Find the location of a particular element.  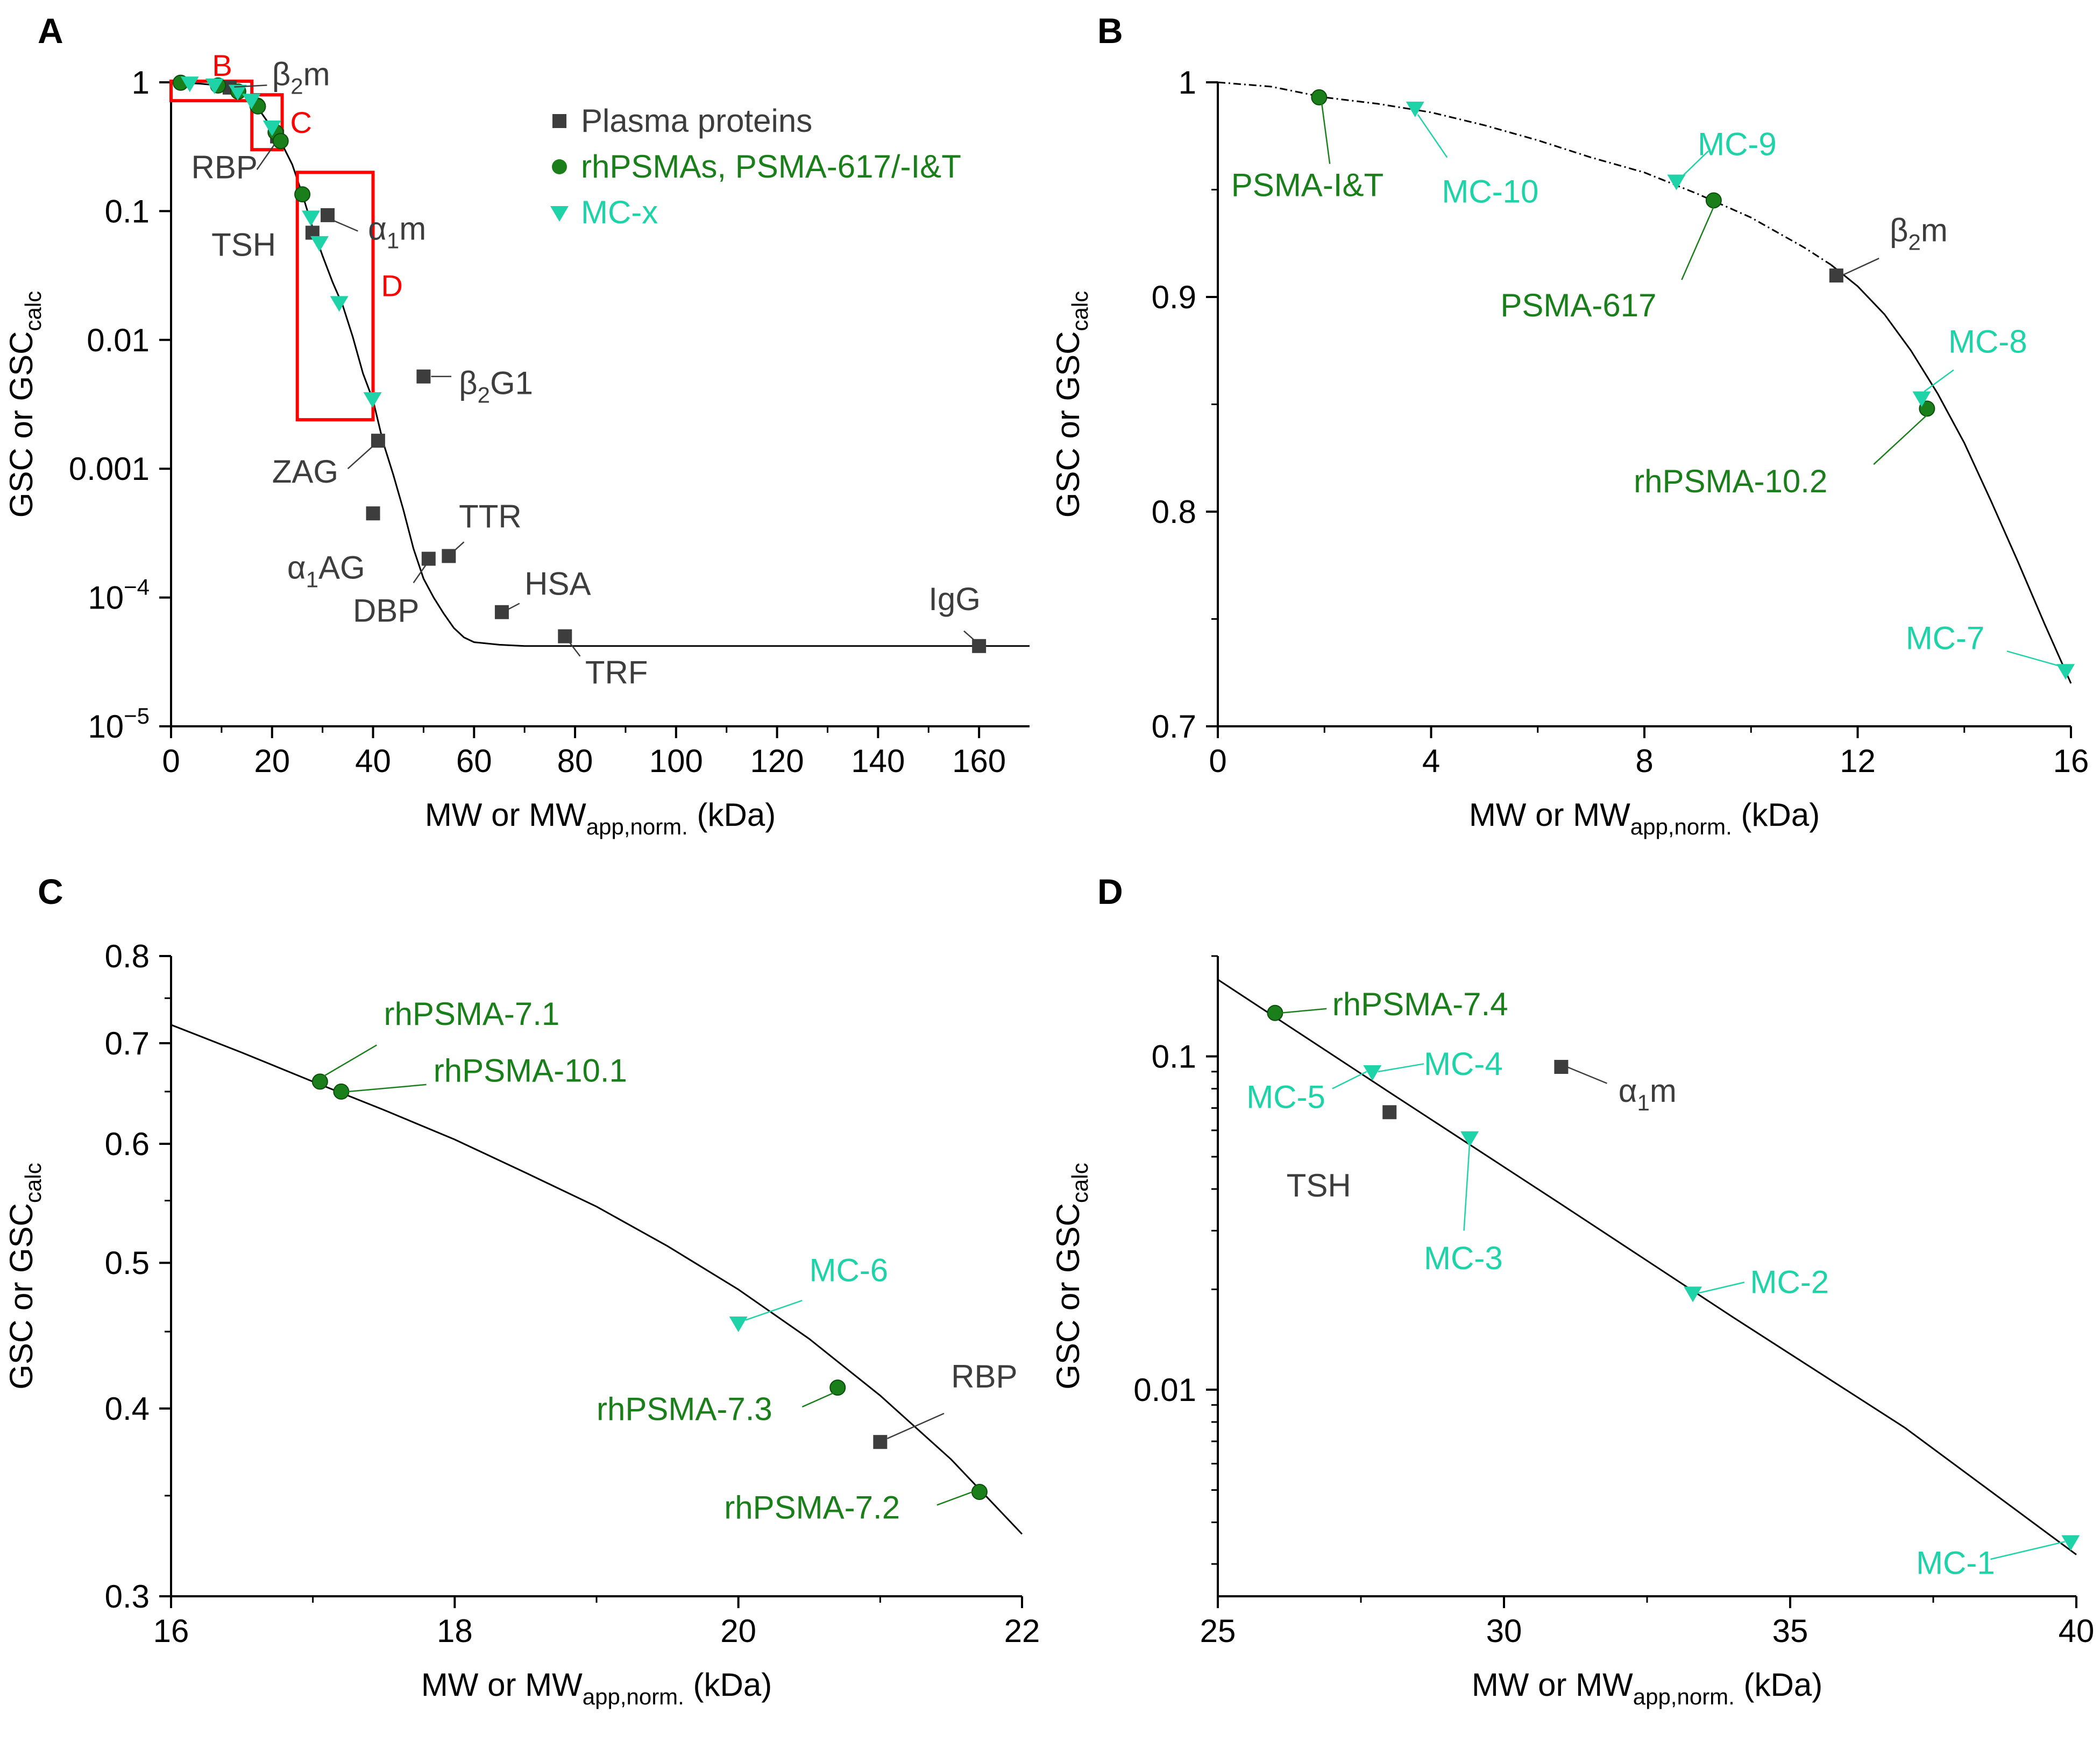

annotation-label: TTR is located at coordinates (490, 516).